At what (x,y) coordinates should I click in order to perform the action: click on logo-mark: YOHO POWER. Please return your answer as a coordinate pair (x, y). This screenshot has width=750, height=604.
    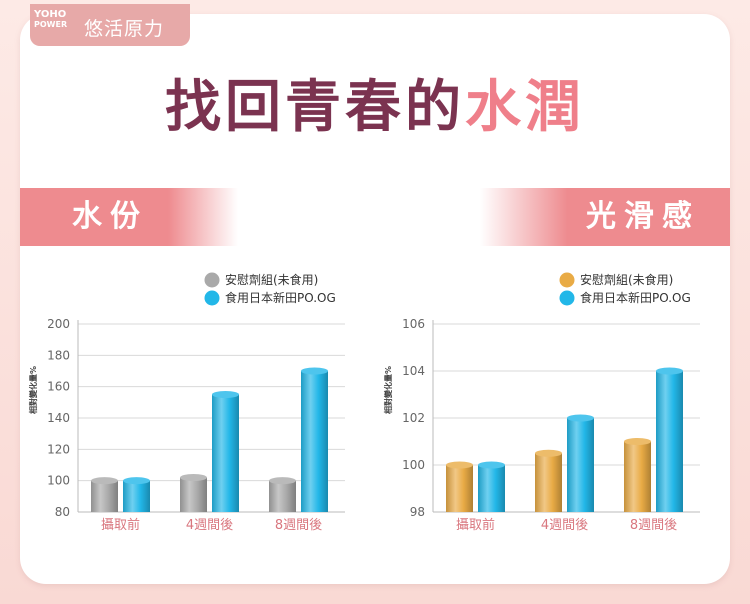
    Looking at the image, I should click on (50, 20).